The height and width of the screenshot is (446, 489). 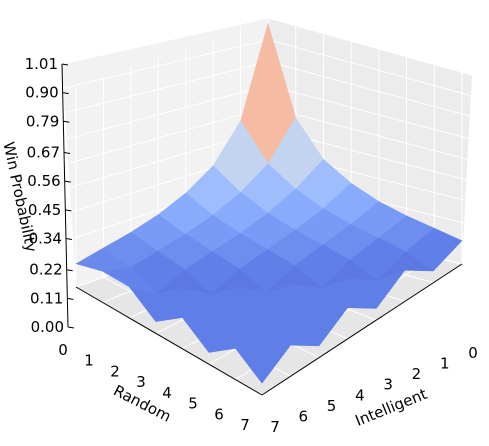 I want to click on z-tick-label: 0.56, so click(x=43, y=181).